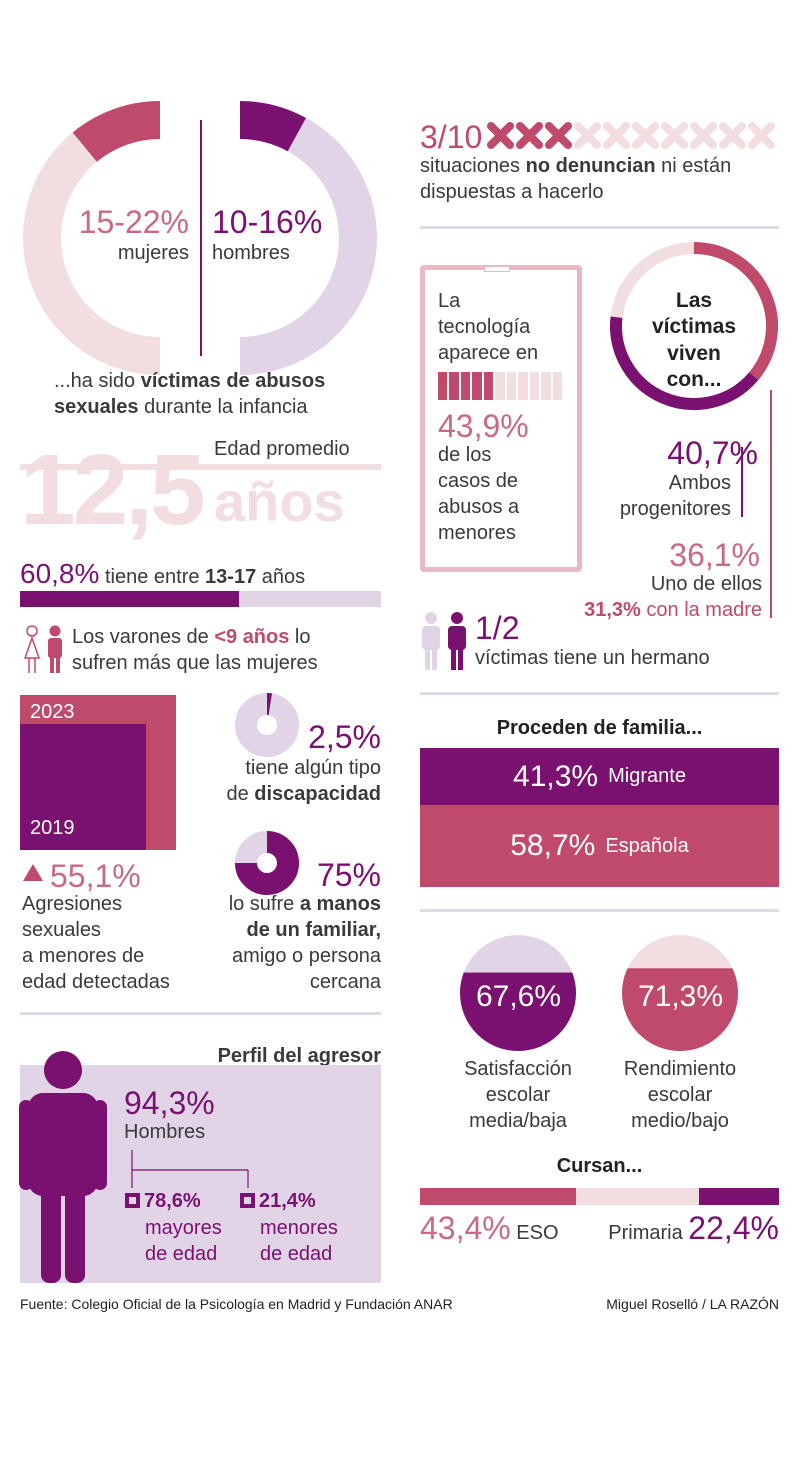  Describe the element at coordinates (83, 787) in the screenshot. I see `year-2019-square` at that location.